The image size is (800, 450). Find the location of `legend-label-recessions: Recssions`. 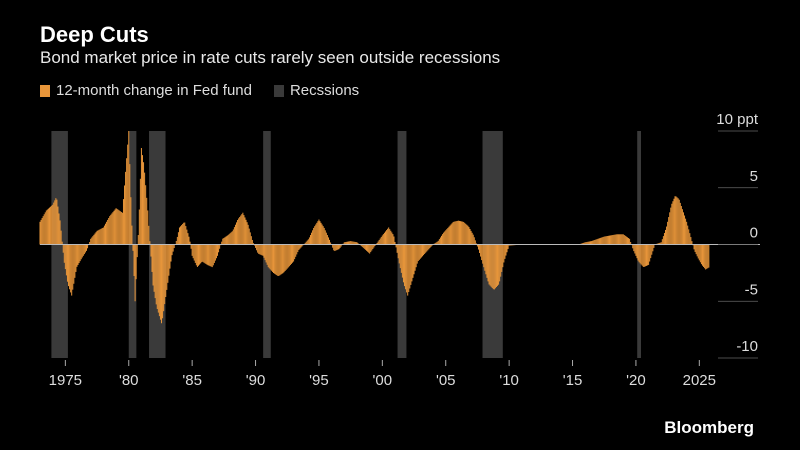

legend-label-recessions: Recssions is located at coordinates (324, 90).